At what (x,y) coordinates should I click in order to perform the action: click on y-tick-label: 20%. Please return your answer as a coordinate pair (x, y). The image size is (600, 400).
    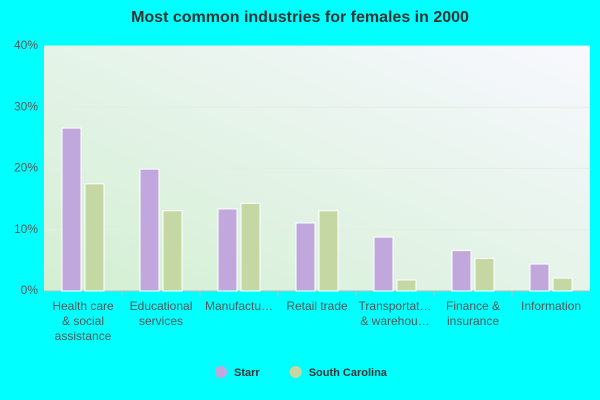
    Looking at the image, I should click on (26, 168).